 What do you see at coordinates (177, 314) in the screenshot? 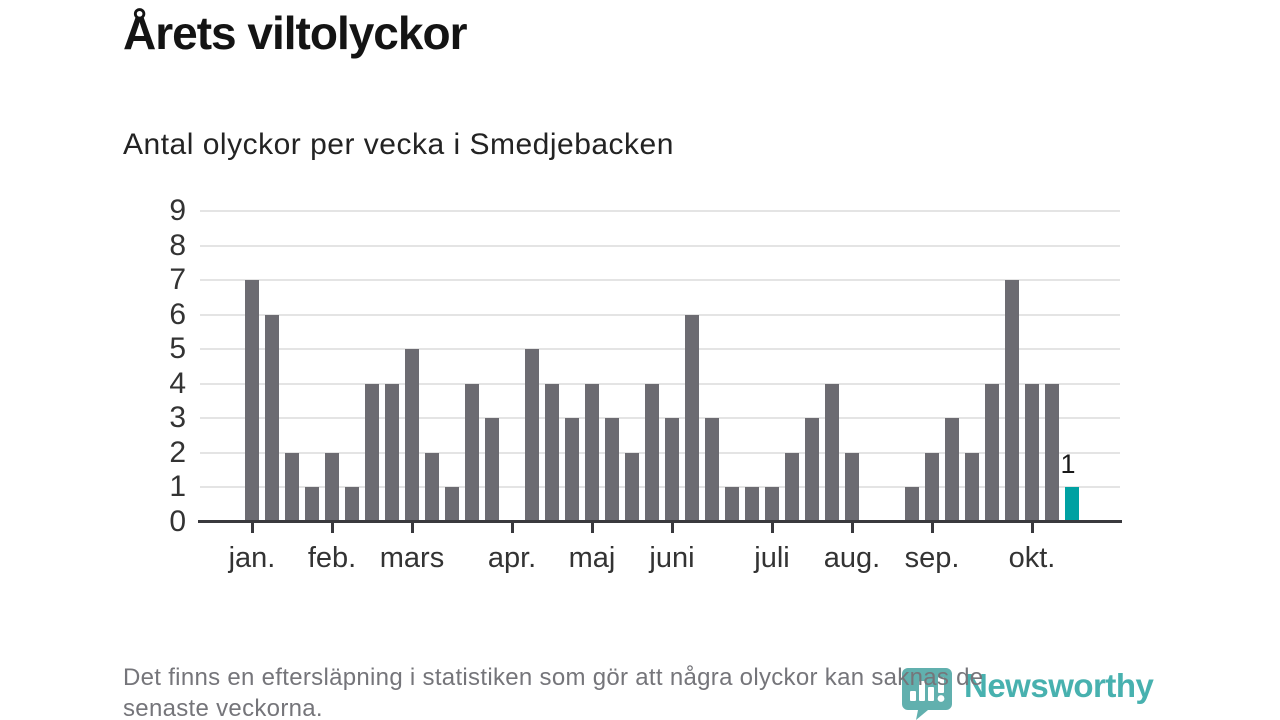
I see `y-tick-label-6: 6` at bounding box center [177, 314].